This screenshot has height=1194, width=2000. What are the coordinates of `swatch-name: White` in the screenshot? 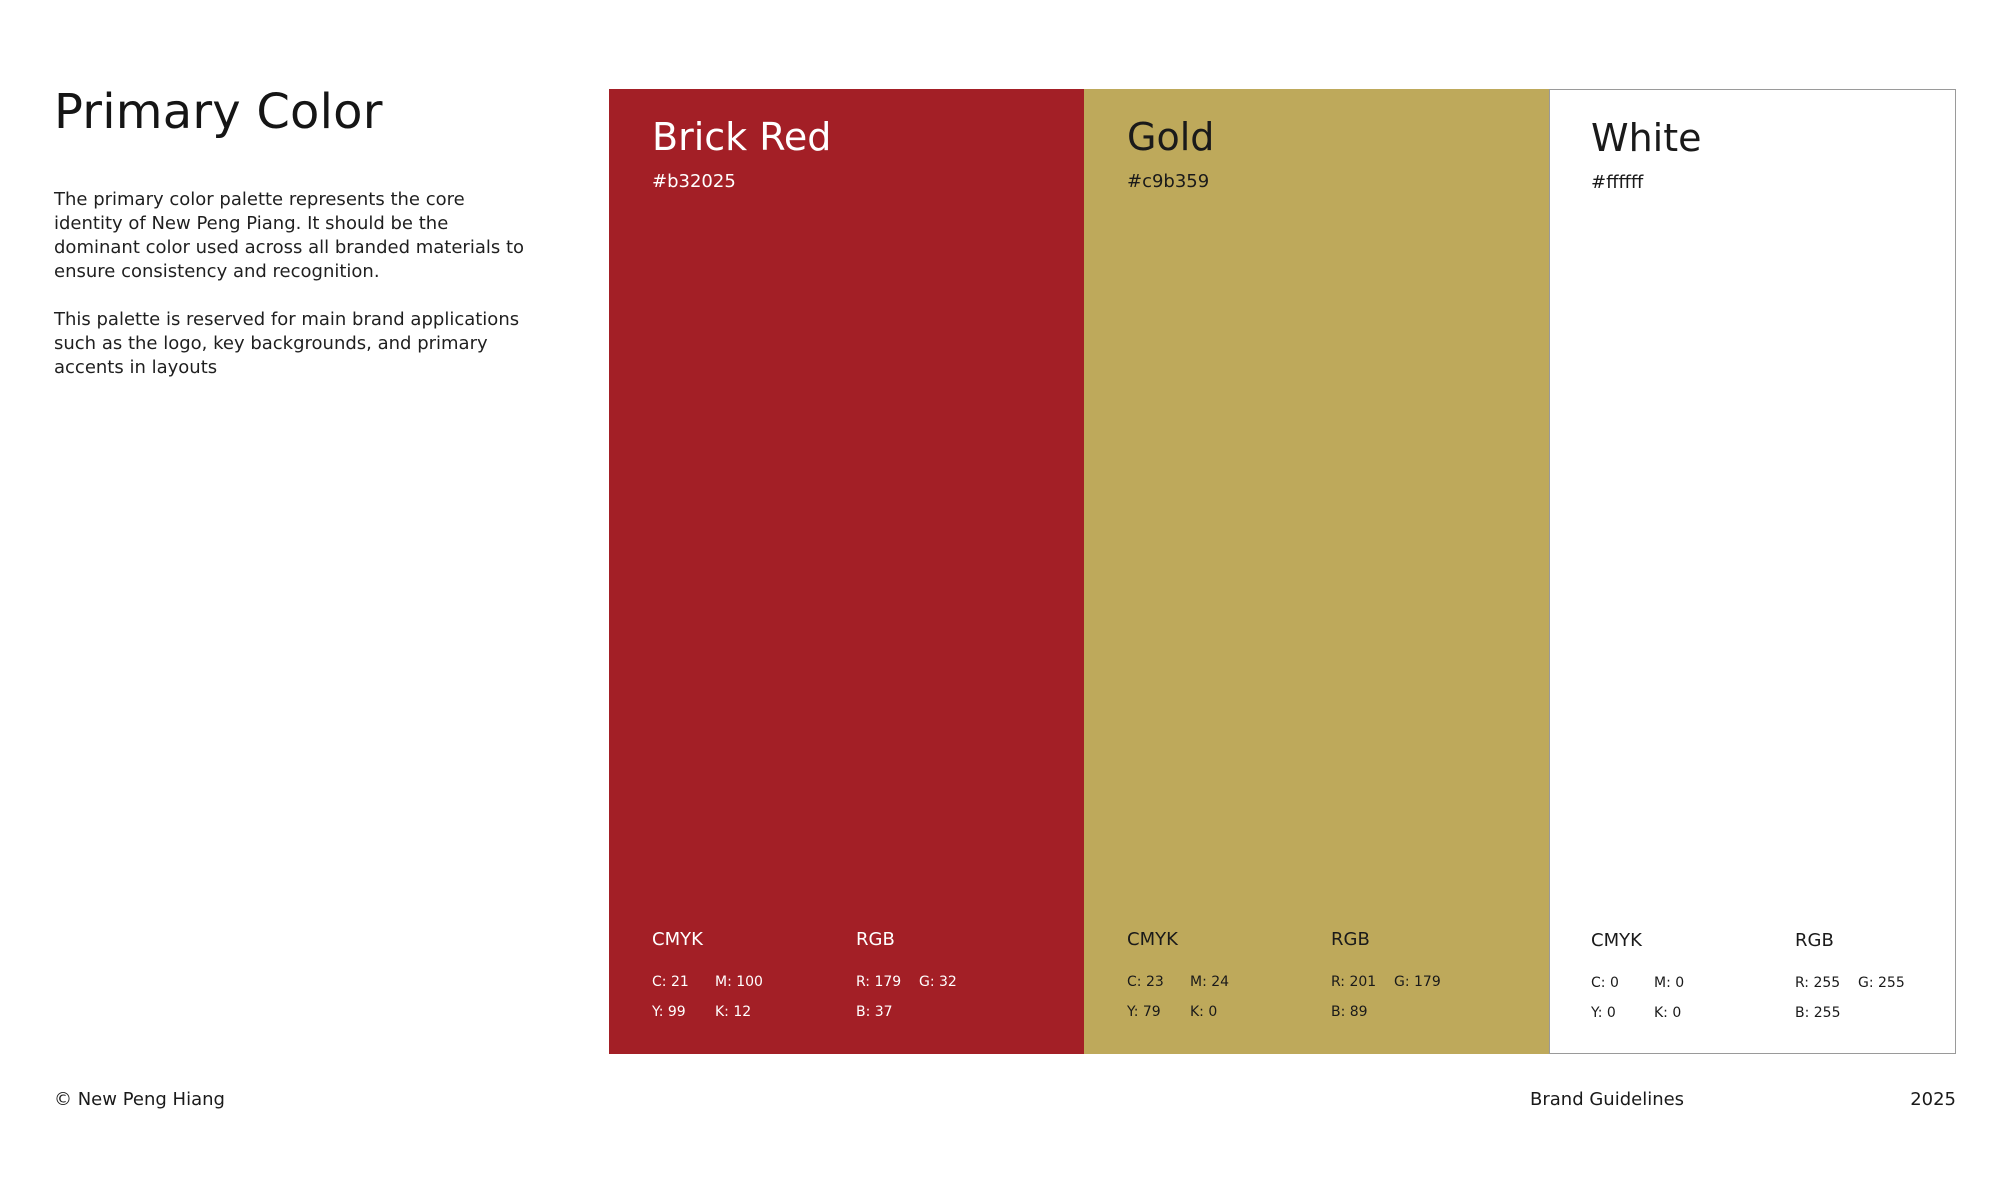 It's located at (1646, 138).